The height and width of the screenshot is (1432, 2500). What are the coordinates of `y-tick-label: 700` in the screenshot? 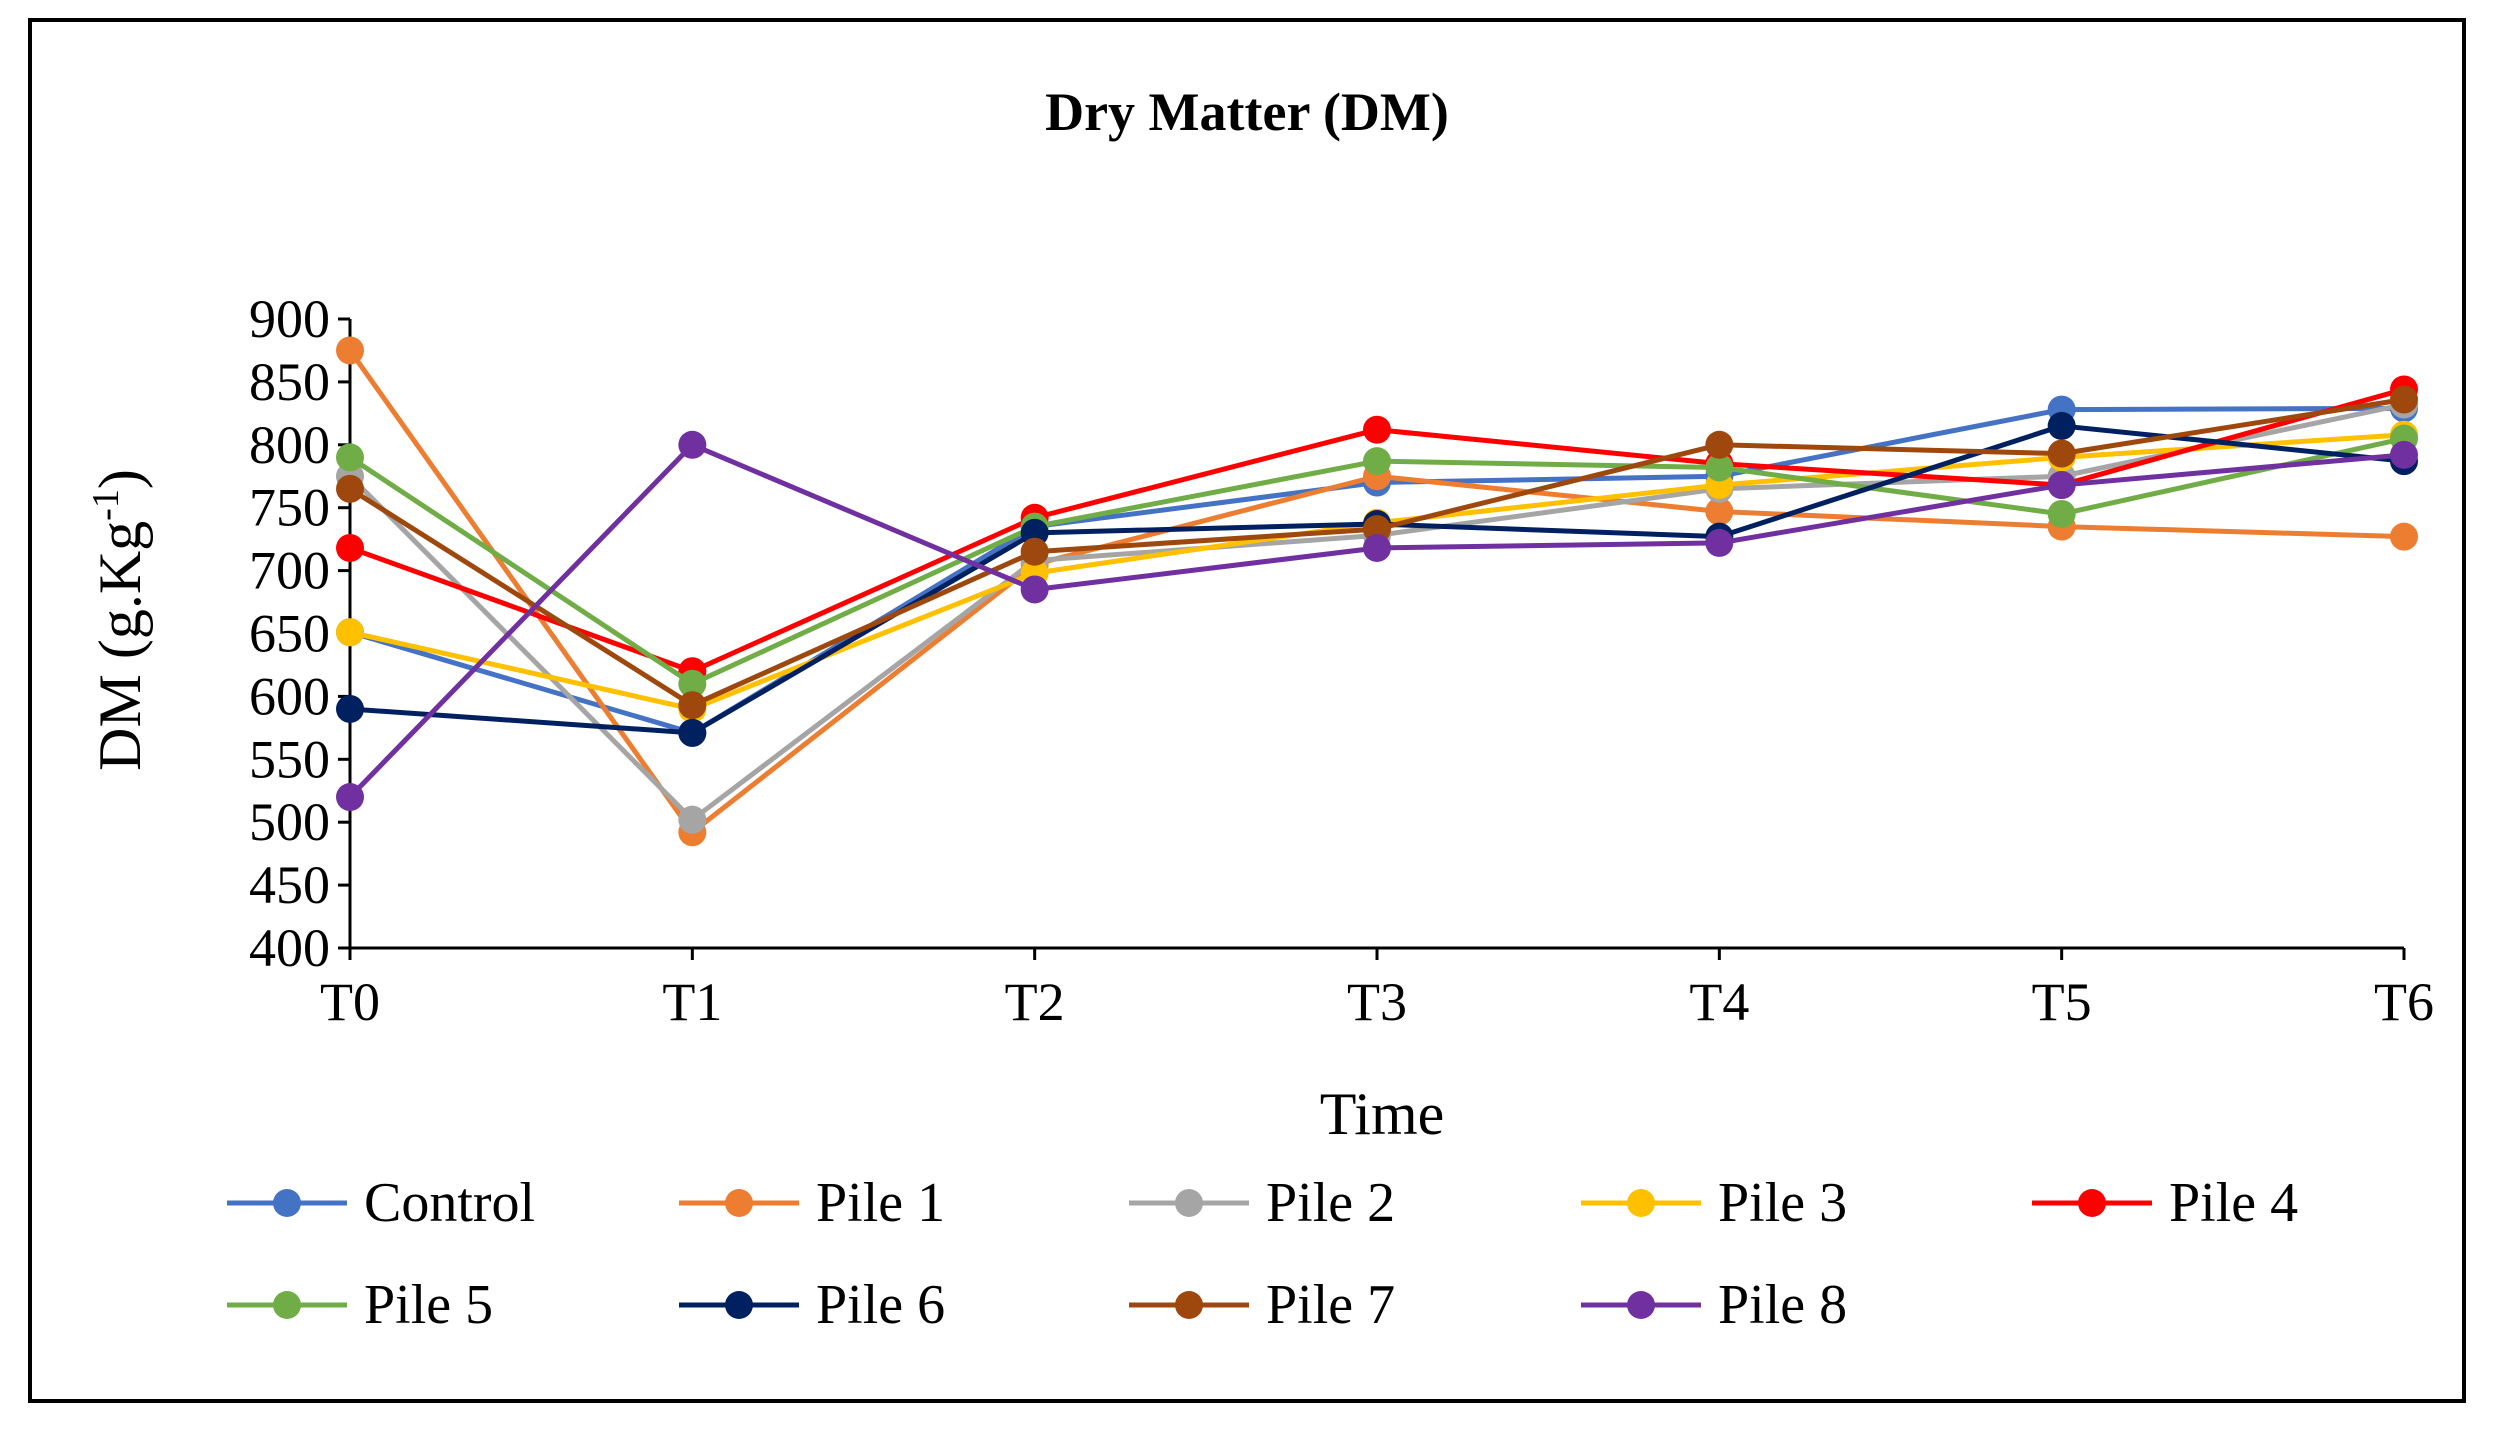 It's located at (289, 571).